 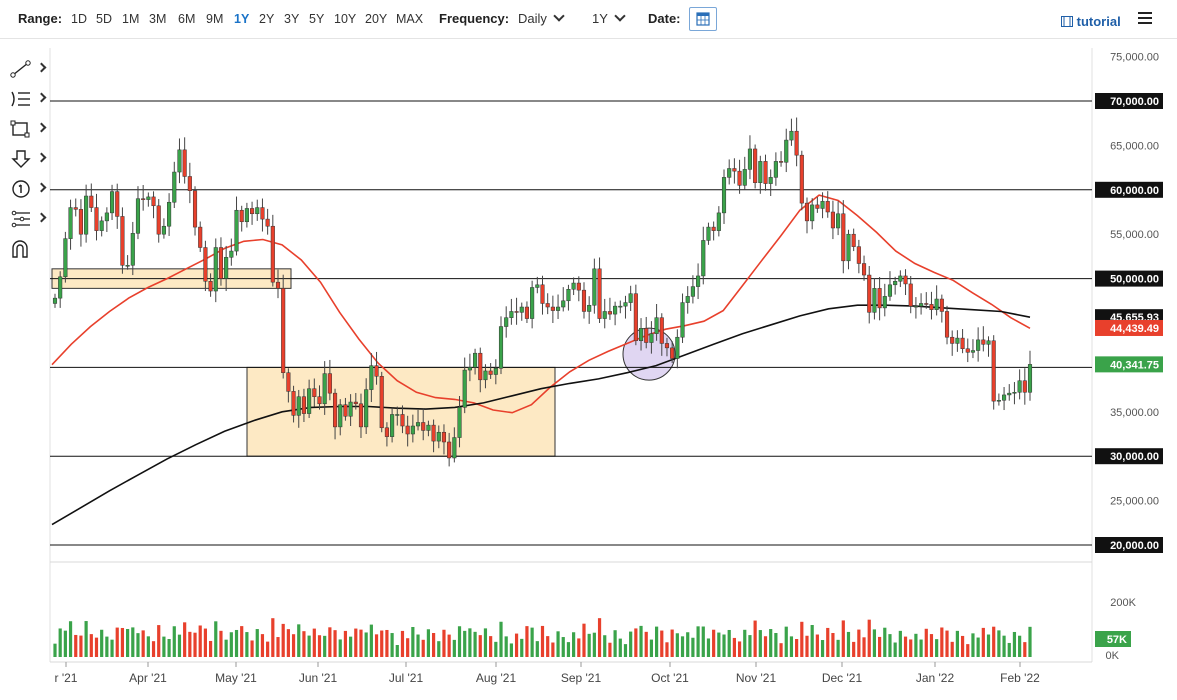 What do you see at coordinates (158, 19) in the screenshot?
I see `range-3m: 3M` at bounding box center [158, 19].